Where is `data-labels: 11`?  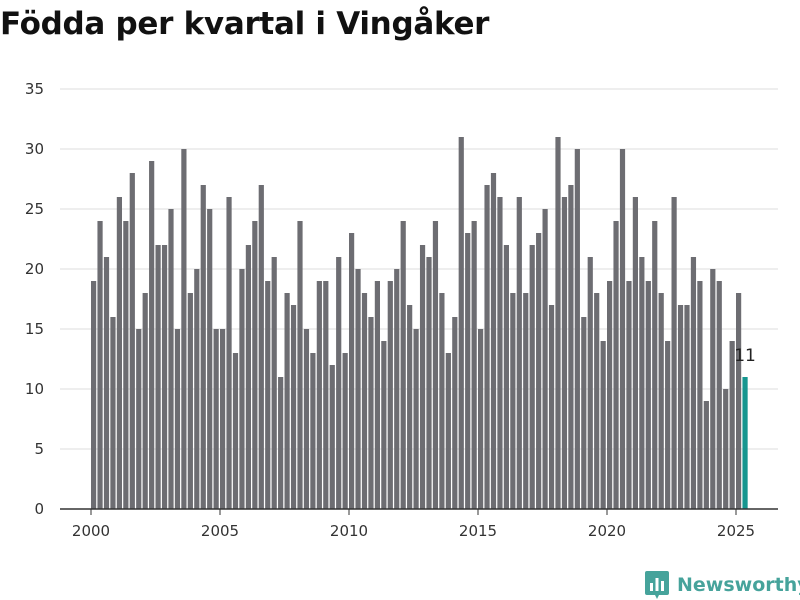 data-labels: 11 is located at coordinates (745, 356).